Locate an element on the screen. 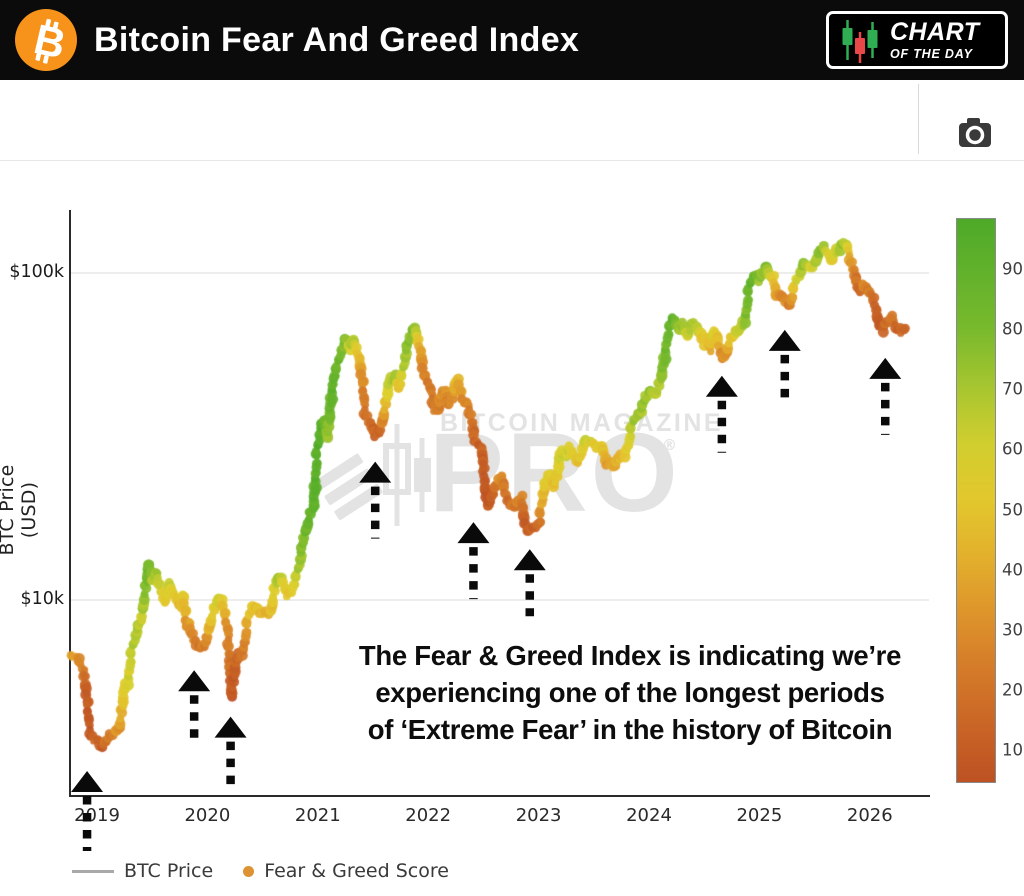 The width and height of the screenshot is (1024, 896). legend-label: BTC Price is located at coordinates (169, 871).